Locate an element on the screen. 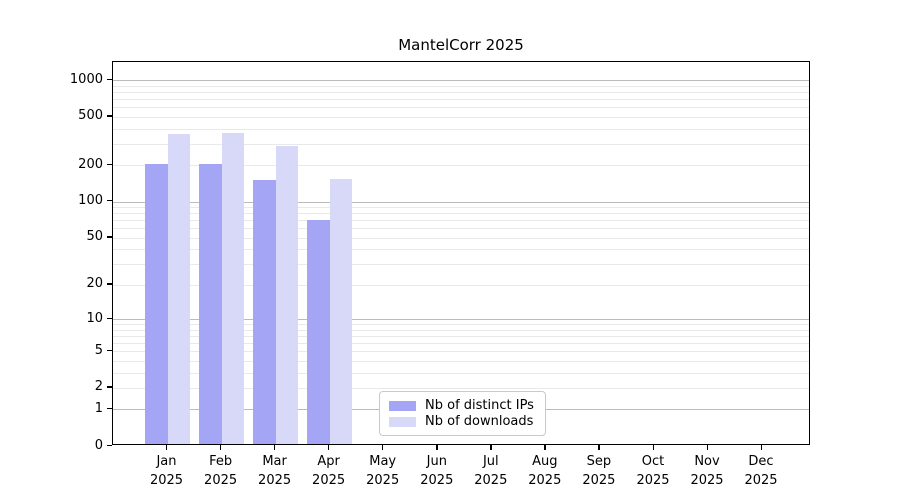  legend-label-downloads: Nb of downloads is located at coordinates (479, 421).